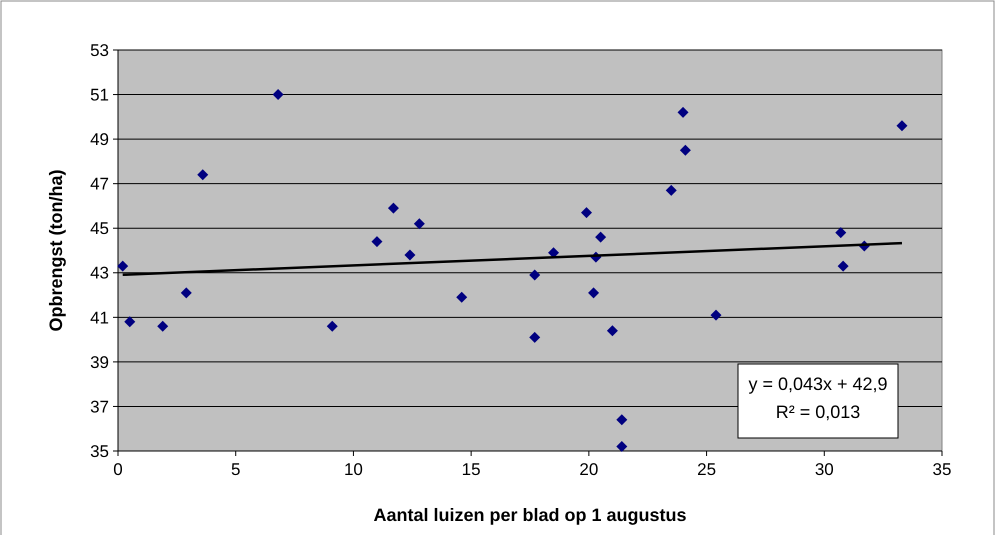  I want to click on annotation: y = 0,043x + 42,9, so click(818, 384).